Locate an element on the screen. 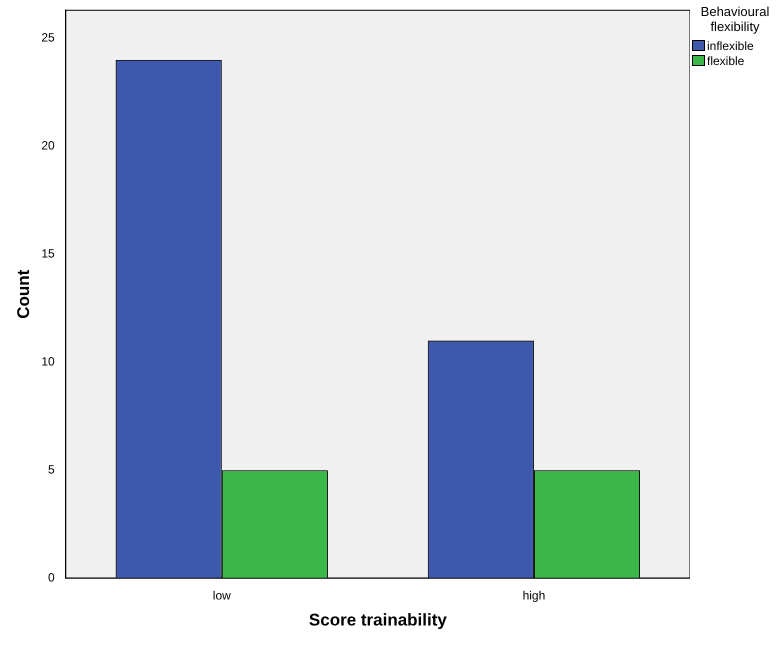 The width and height of the screenshot is (780, 645). legend-label: inflexible is located at coordinates (730, 45).